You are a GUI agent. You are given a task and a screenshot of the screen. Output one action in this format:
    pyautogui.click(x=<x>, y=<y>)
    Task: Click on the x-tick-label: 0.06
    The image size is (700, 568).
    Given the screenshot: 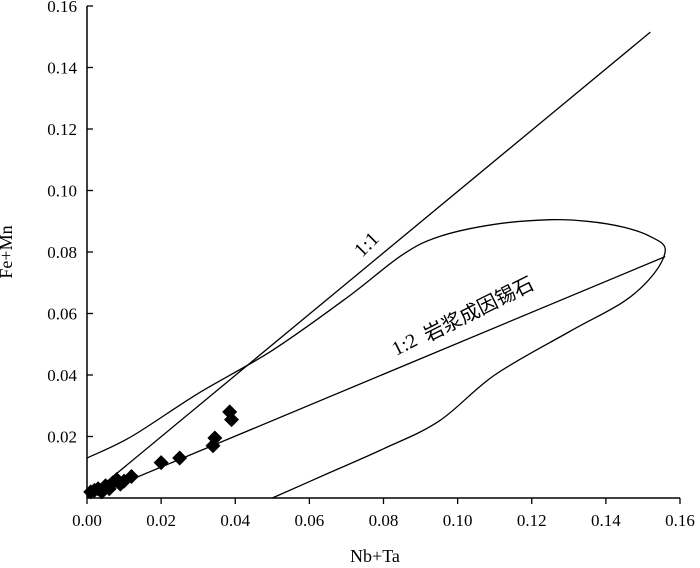 What is the action you would take?
    pyautogui.click(x=310, y=520)
    